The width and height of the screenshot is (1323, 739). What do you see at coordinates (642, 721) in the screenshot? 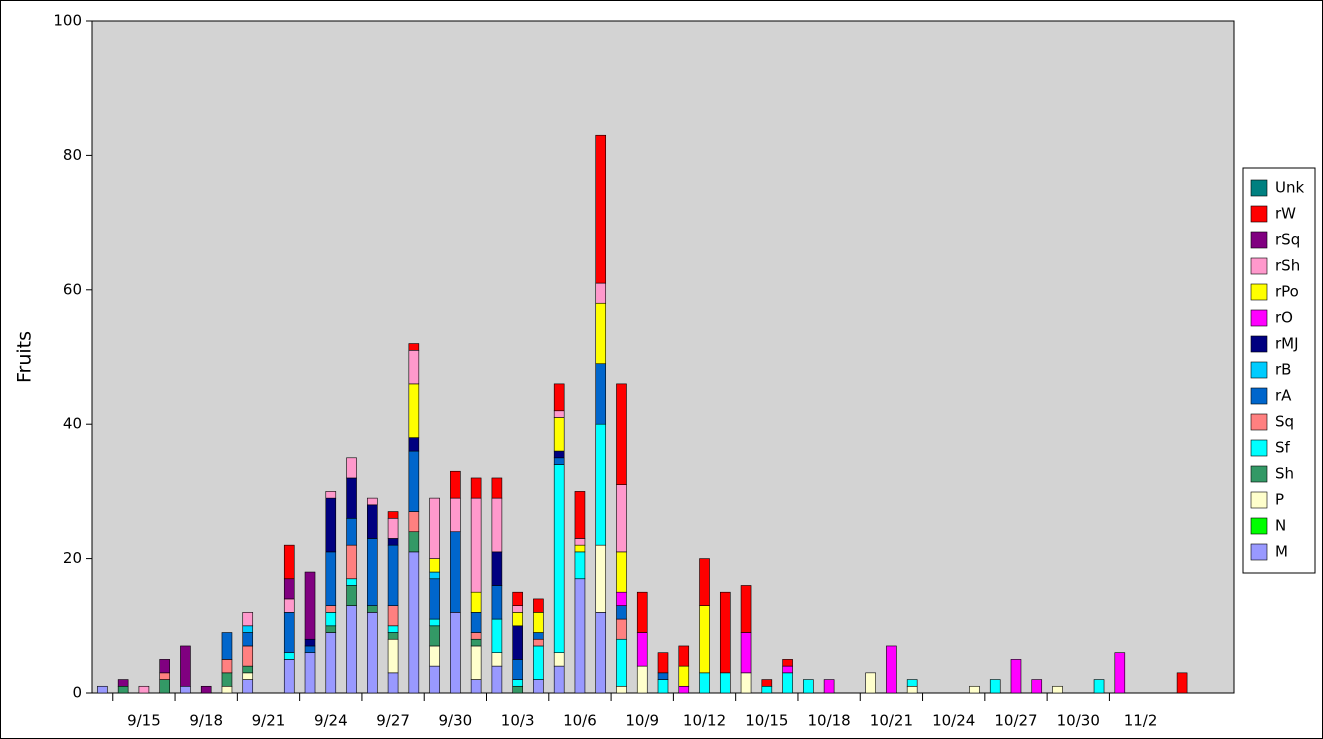
I see `x-tick-label: 10/9` at bounding box center [642, 721].